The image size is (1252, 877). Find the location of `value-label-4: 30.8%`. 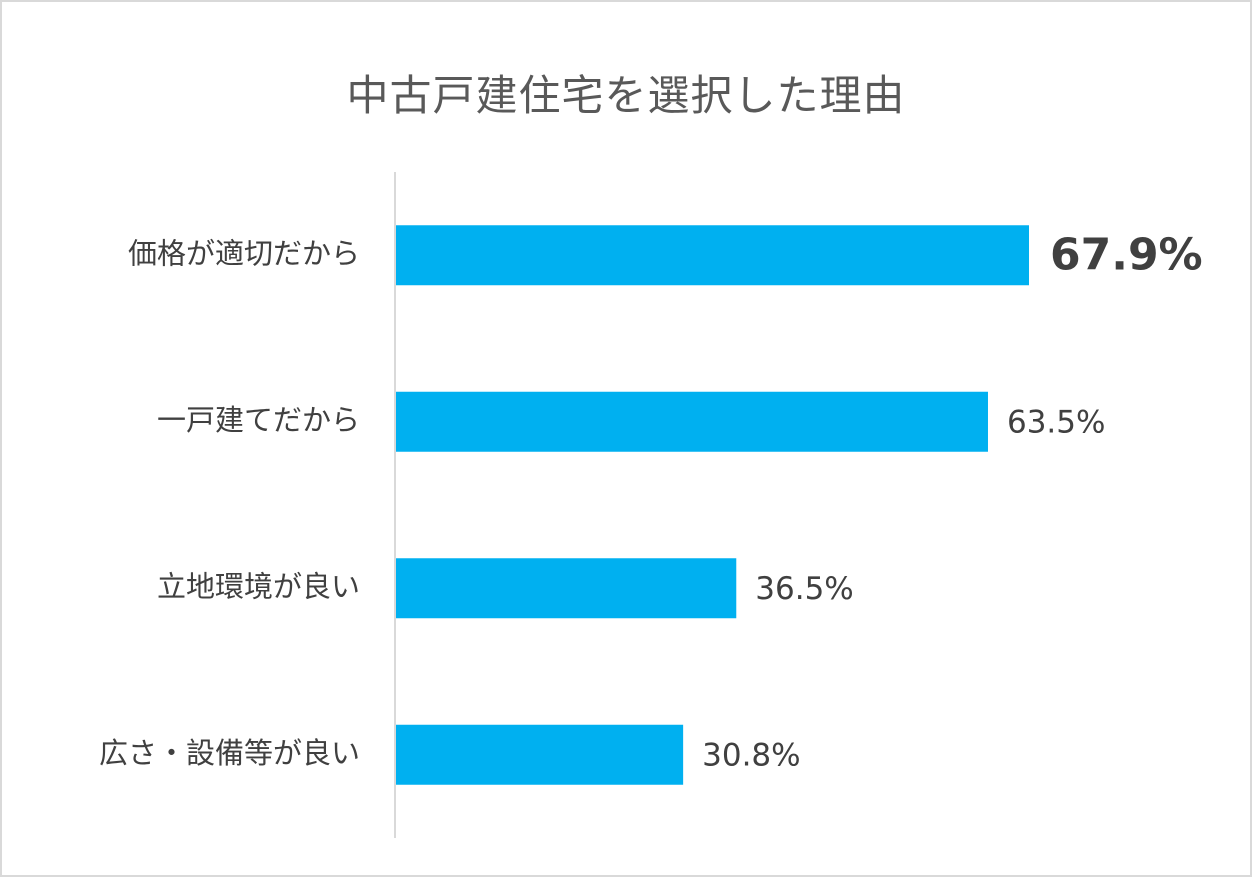

value-label-4: 30.8% is located at coordinates (751, 755).